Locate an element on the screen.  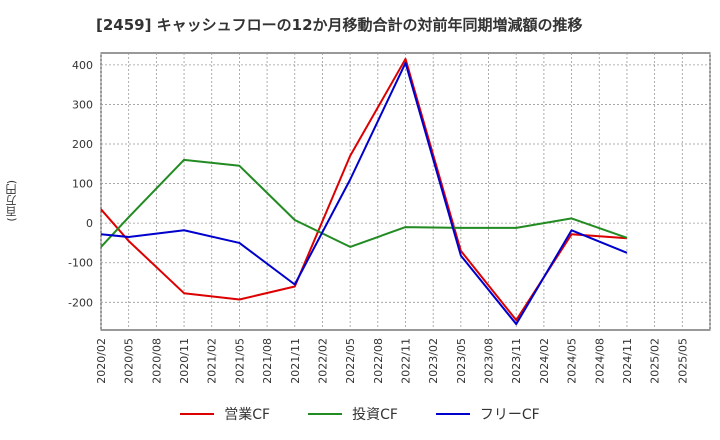
x-tick-label: 2020/11 is located at coordinates (184, 361).